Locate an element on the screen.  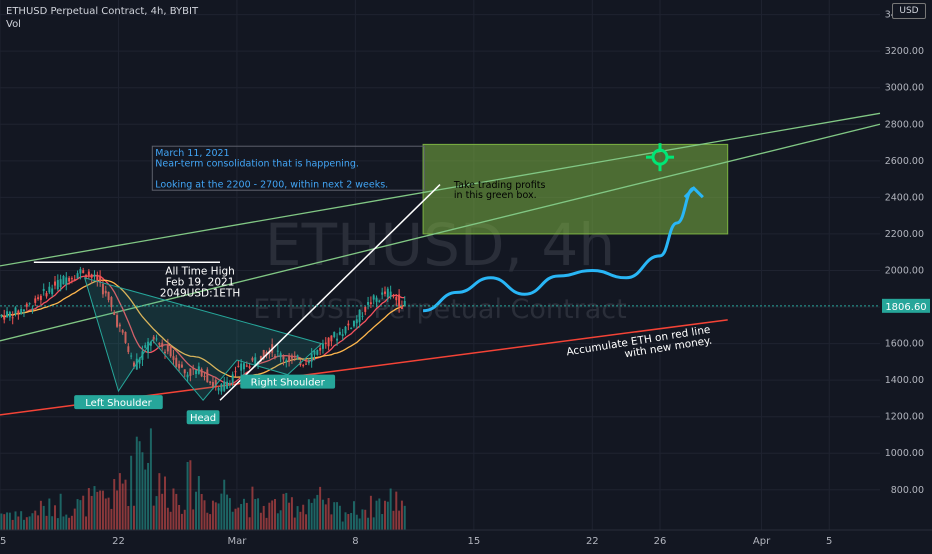
symbol-title: ETHUSD Perpetual Contract, 4h, BYBIT is located at coordinates (102, 11).